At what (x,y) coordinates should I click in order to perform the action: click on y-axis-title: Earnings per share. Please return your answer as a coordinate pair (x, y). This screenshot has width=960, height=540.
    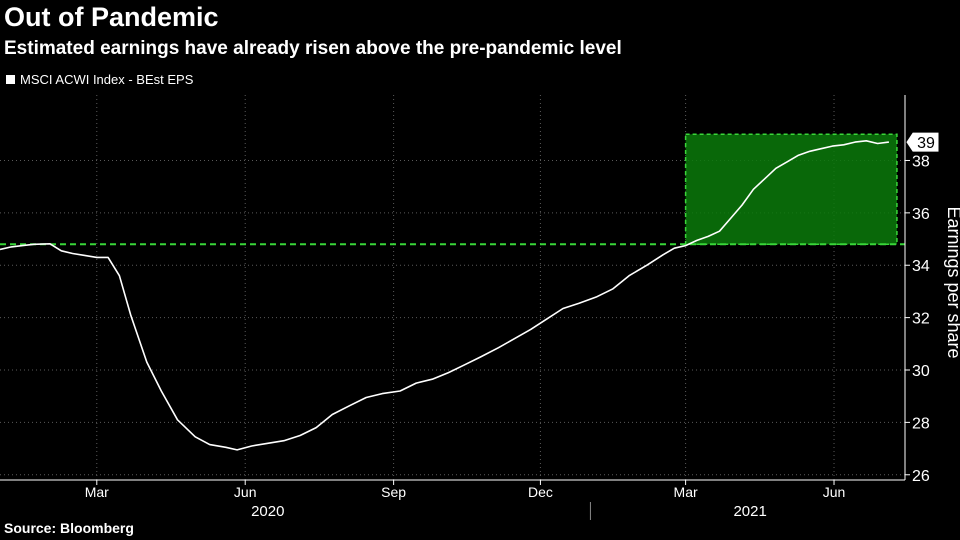
    Looking at the image, I should click on (952, 282).